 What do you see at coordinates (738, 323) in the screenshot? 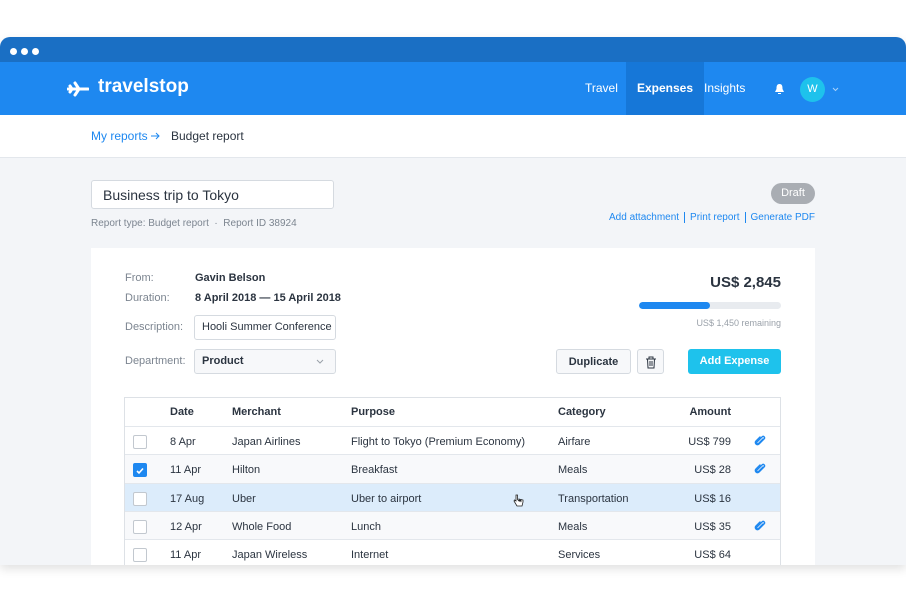
I see `remaining-amount: US$ 1,450 remaining` at bounding box center [738, 323].